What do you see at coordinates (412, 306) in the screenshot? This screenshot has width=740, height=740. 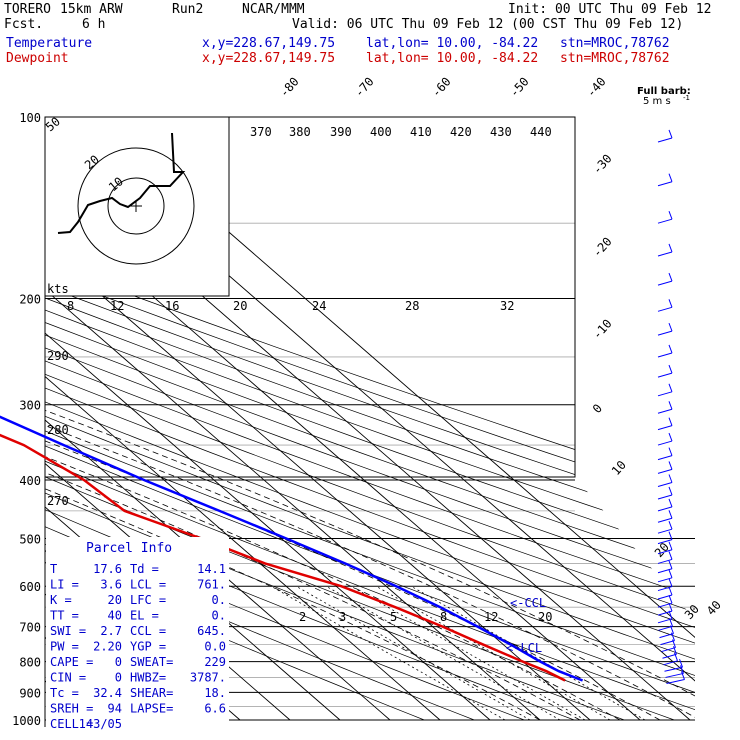 I see `hodo-speed-label: 28` at bounding box center [412, 306].